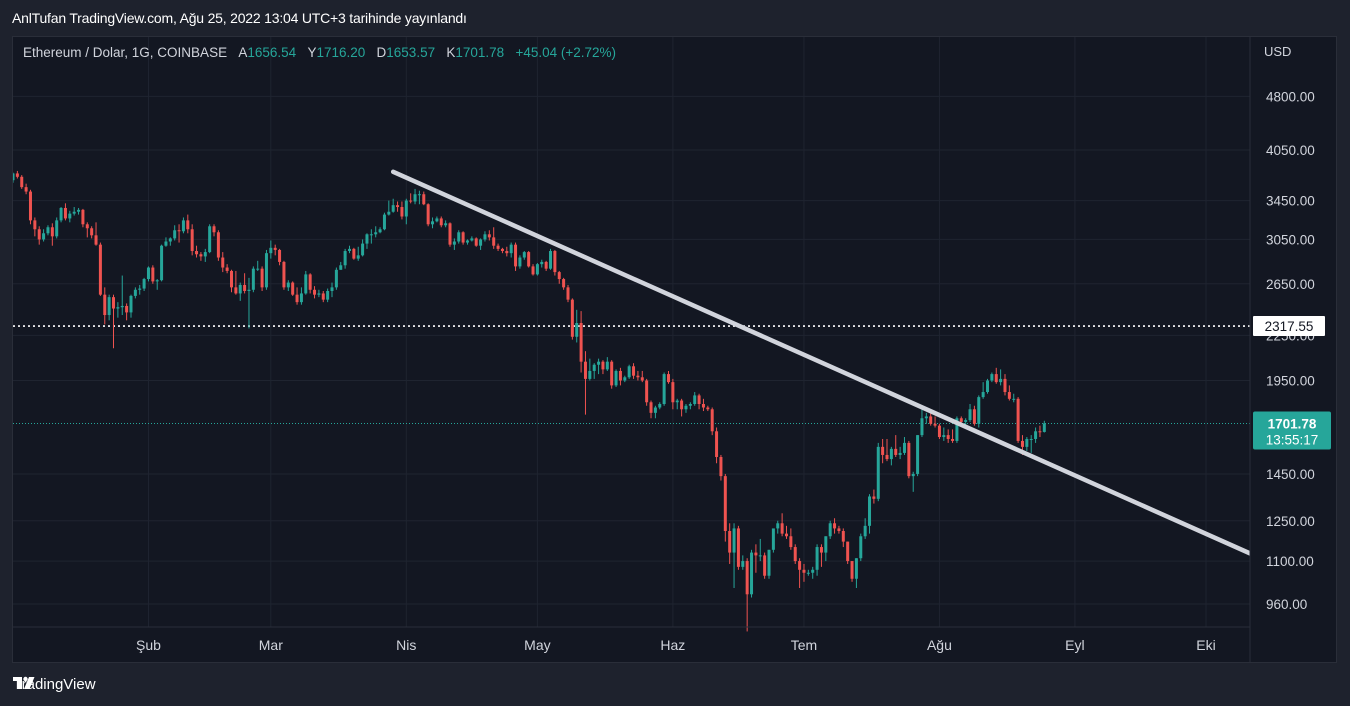 The width and height of the screenshot is (1350, 706). What do you see at coordinates (1292, 439) in the screenshot?
I see `countdown-label: 13:55:17` at bounding box center [1292, 439].